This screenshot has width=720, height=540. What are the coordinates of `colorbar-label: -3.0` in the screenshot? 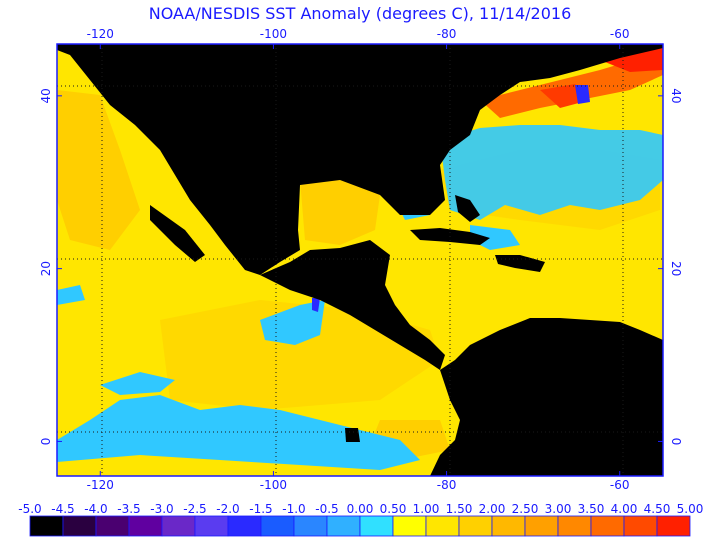 It's located at (161, 509).